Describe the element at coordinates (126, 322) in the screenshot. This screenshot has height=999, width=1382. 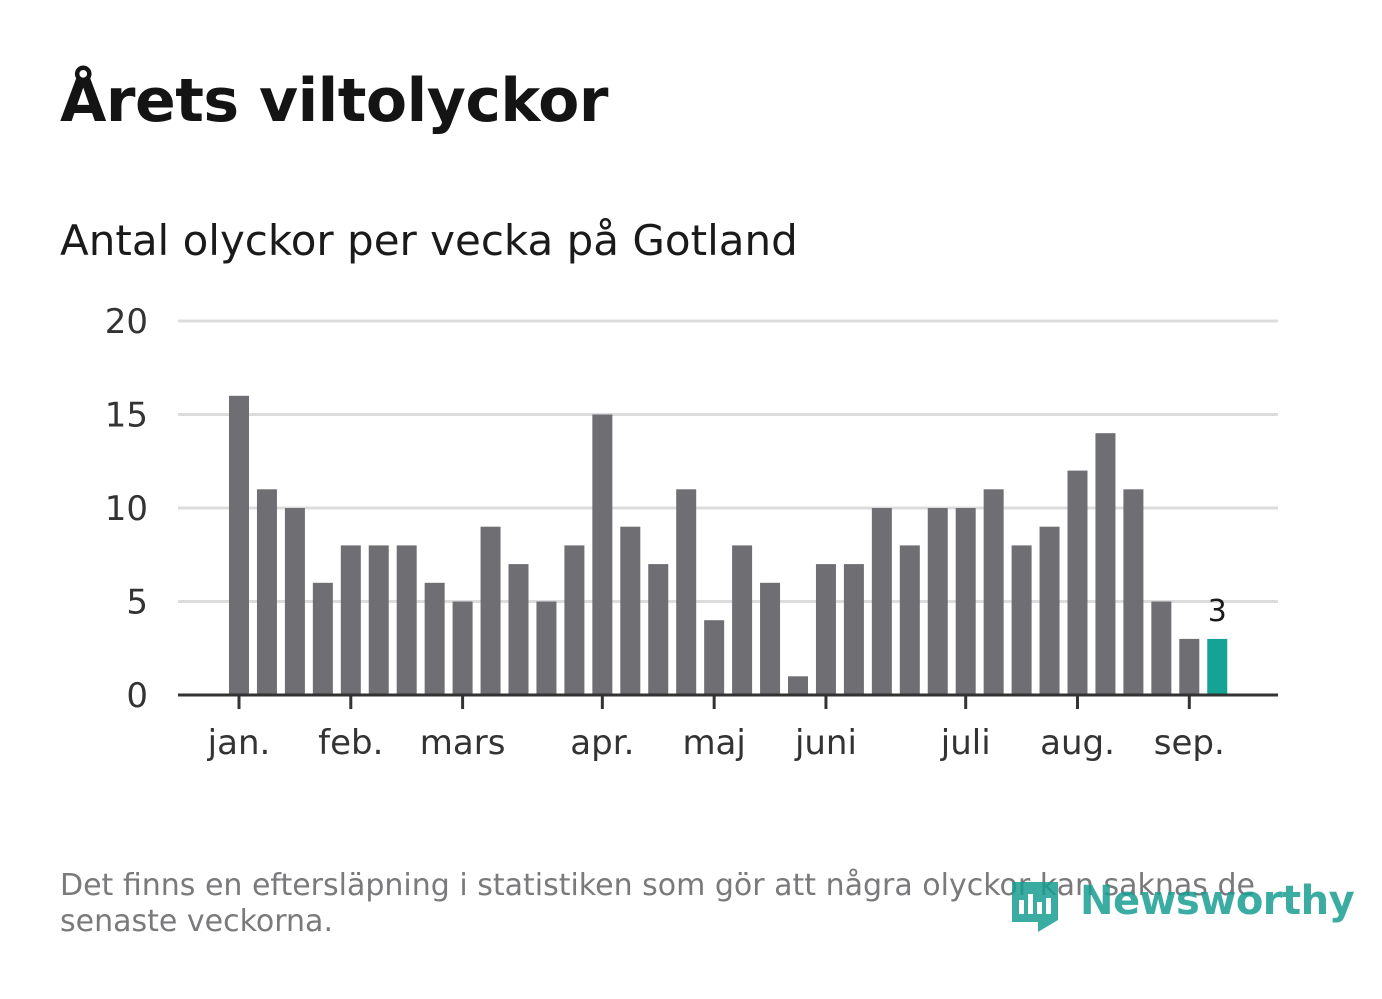
I see `y-tick-label: 20` at that location.